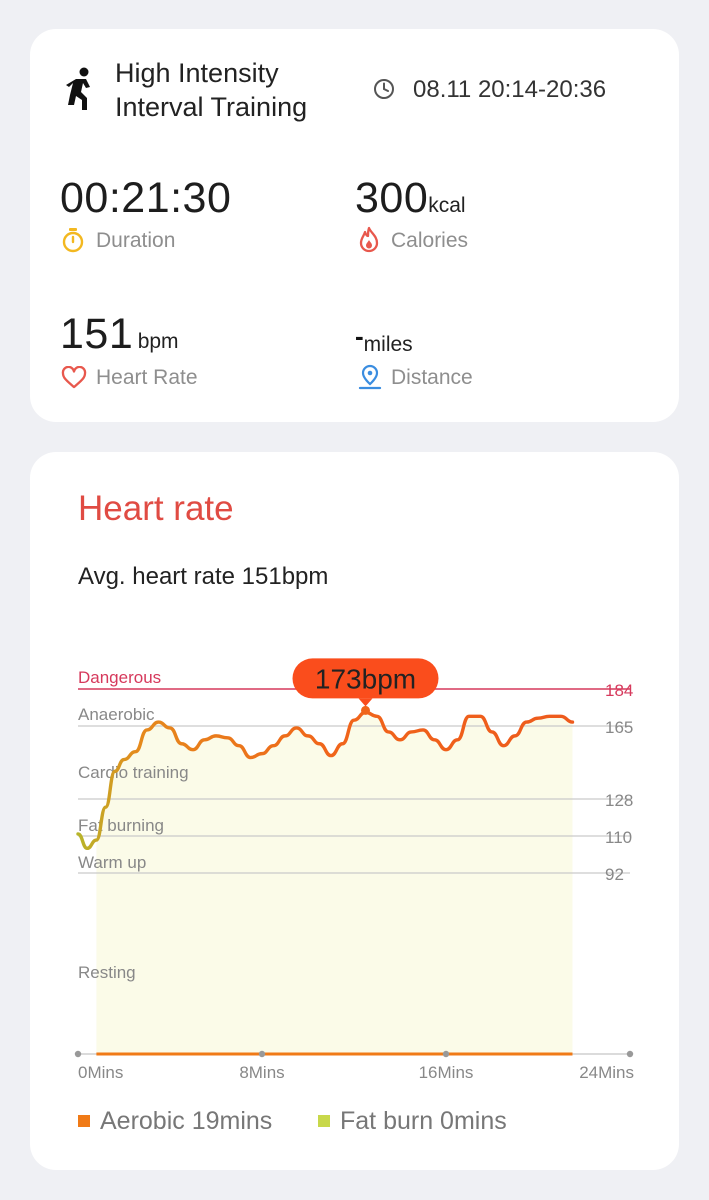 The height and width of the screenshot is (1200, 709). I want to click on legend-fat-burn: Fat burn 0mins, so click(412, 1121).